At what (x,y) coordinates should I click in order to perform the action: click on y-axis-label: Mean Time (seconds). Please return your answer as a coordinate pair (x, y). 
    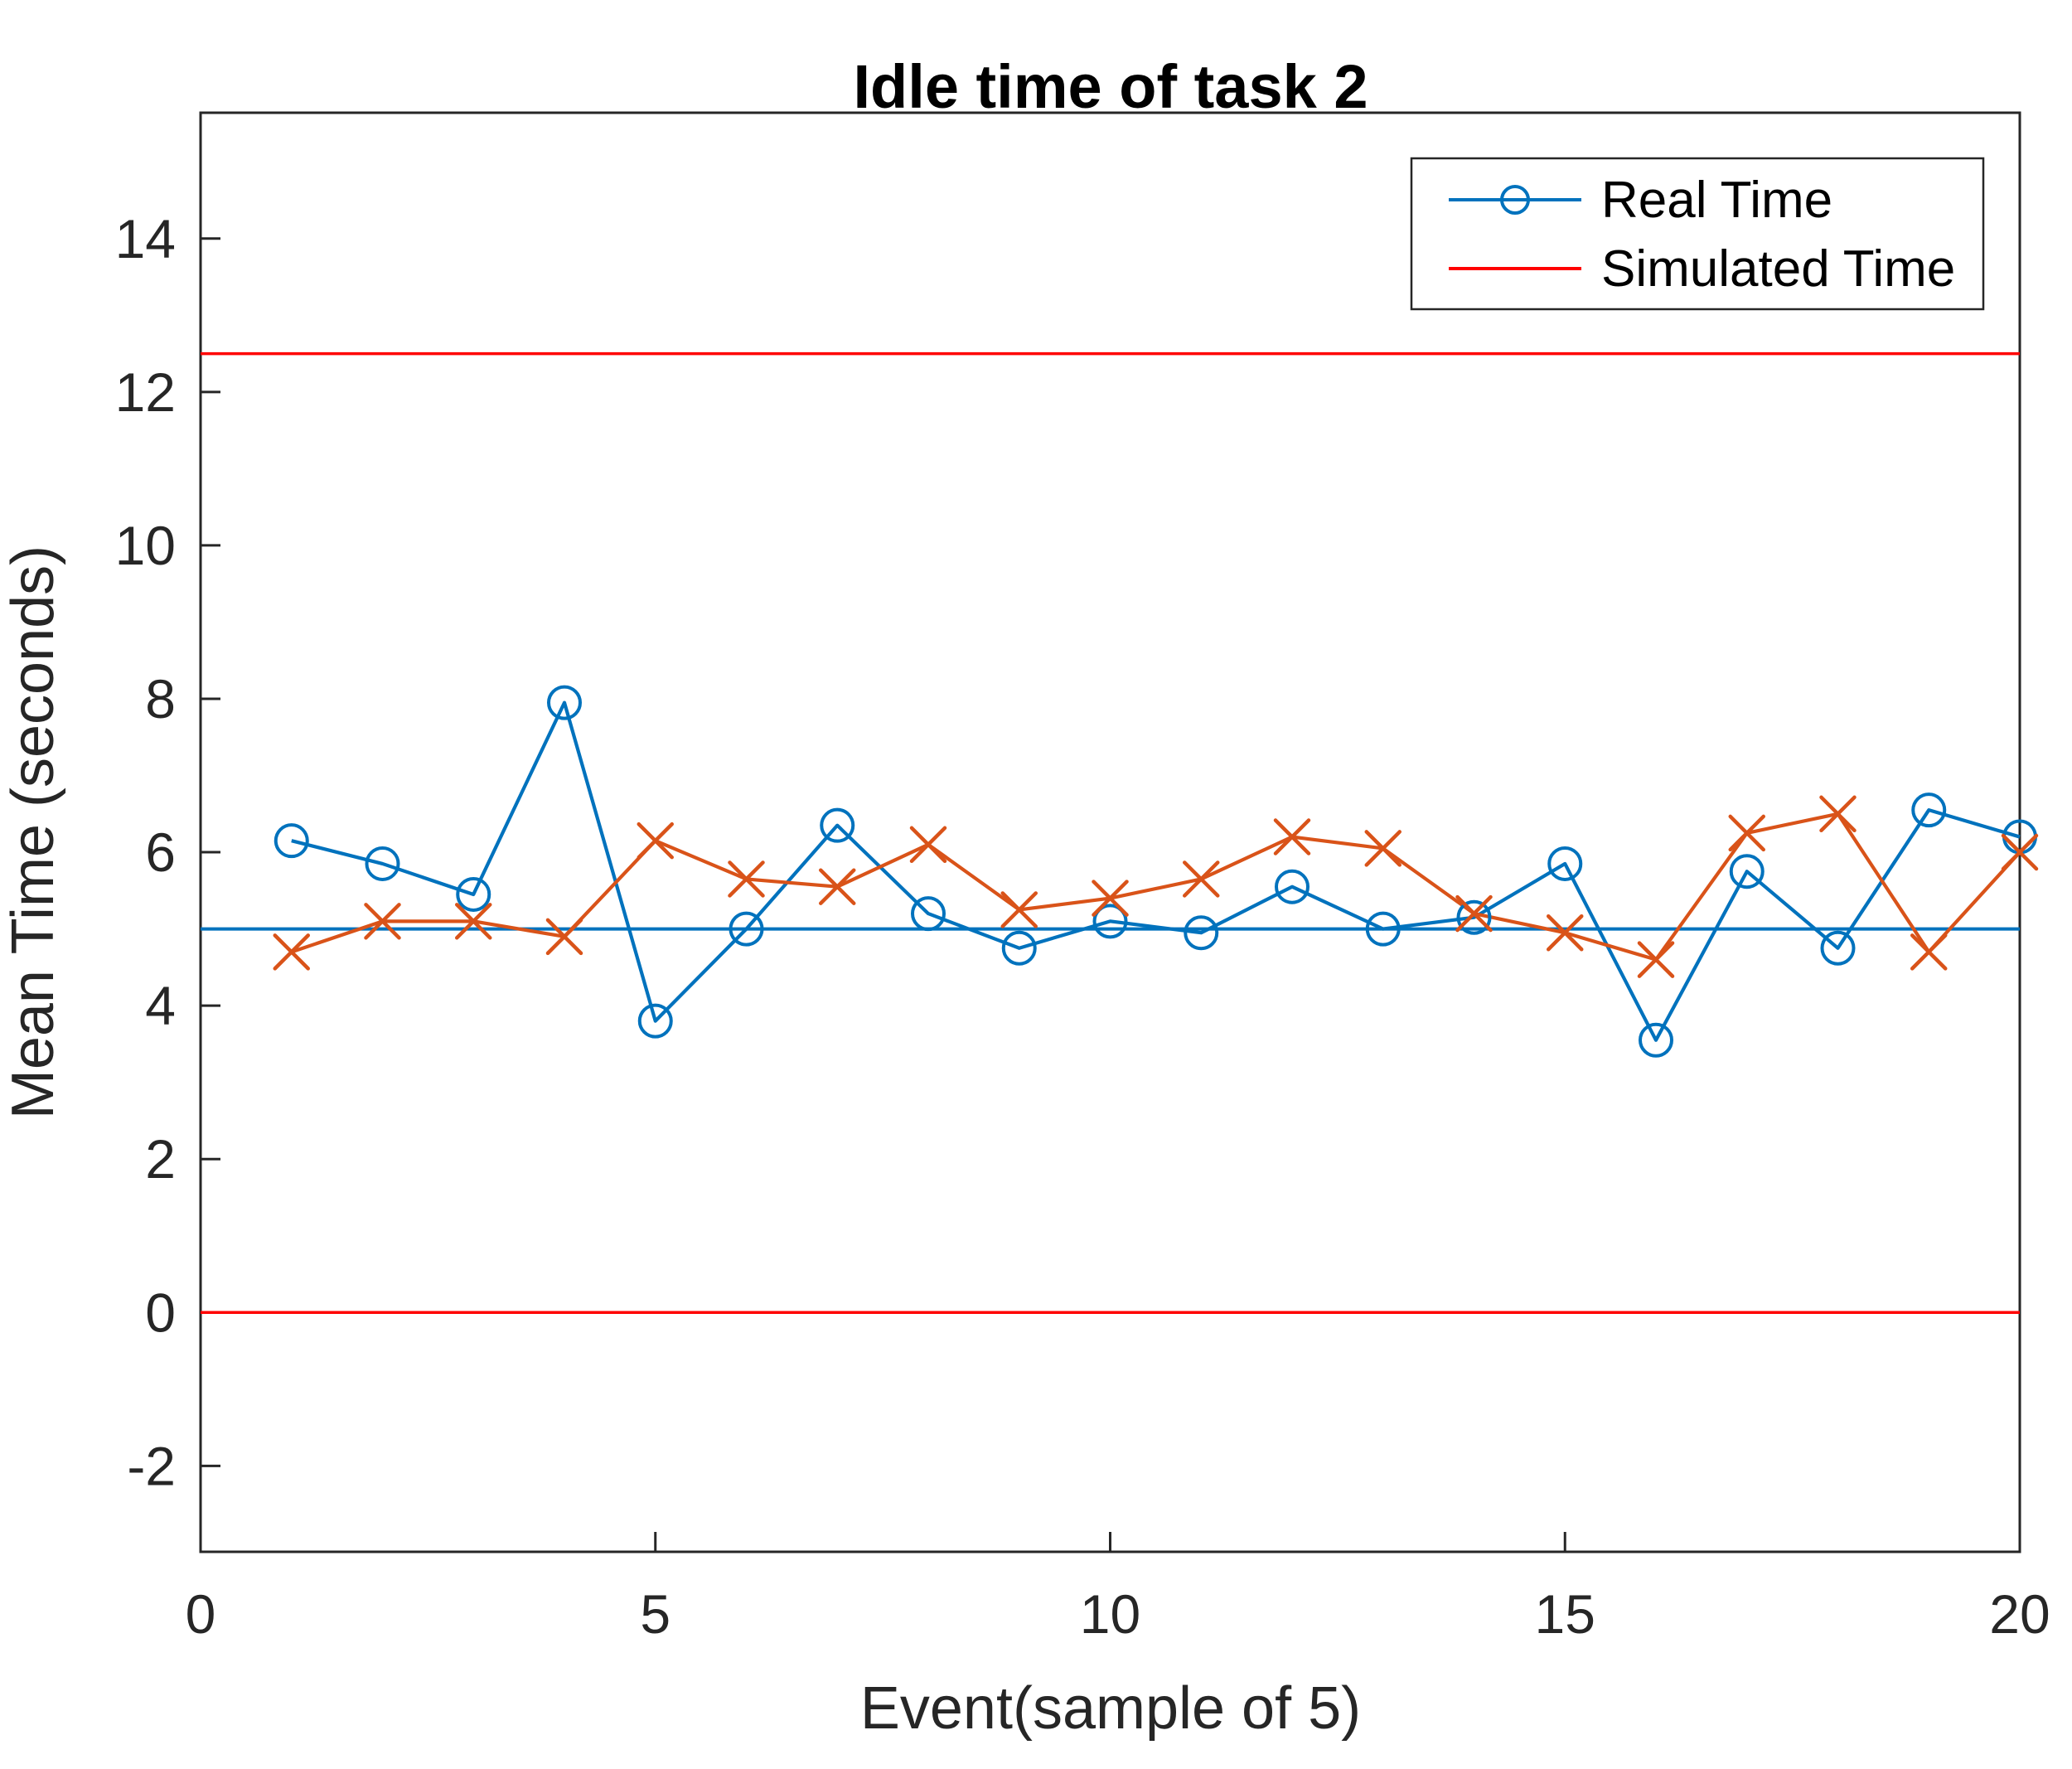
    Looking at the image, I should click on (33, 832).